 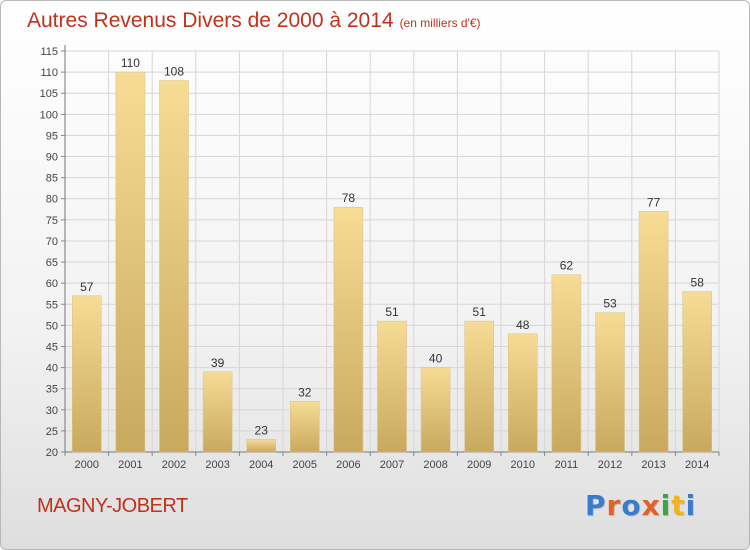 What do you see at coordinates (52, 242) in the screenshot?
I see `y-tick-label: 70` at bounding box center [52, 242].